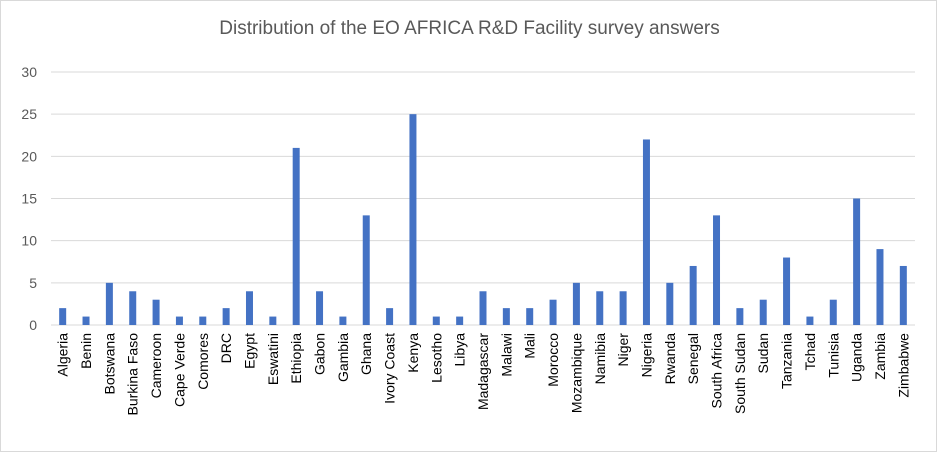 This screenshot has height=453, width=937. I want to click on bar-zimbabwe, so click(903, 295).